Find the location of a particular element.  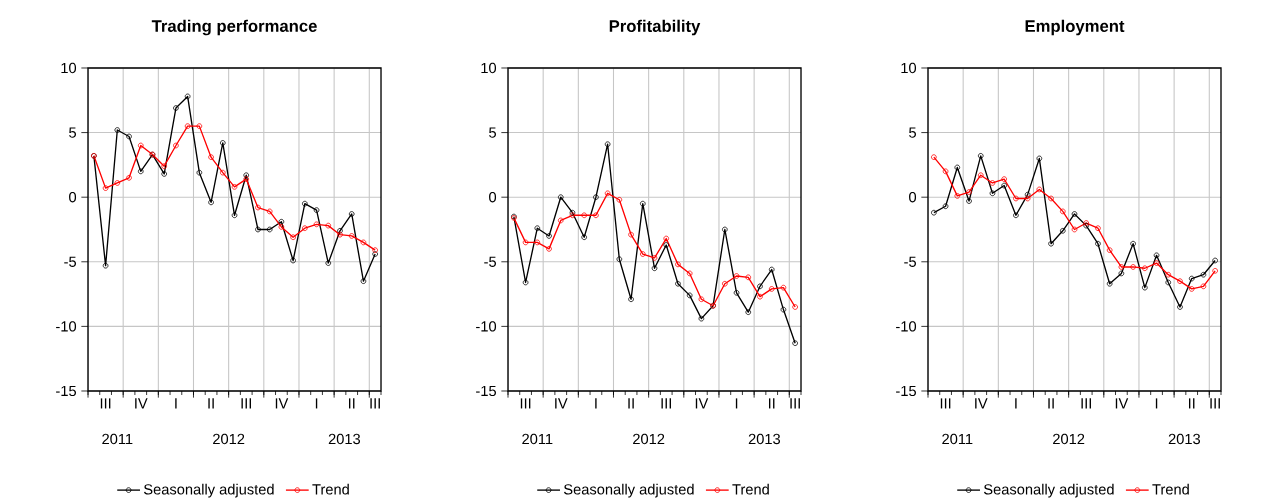

text: 2012 is located at coordinates (229, 439).